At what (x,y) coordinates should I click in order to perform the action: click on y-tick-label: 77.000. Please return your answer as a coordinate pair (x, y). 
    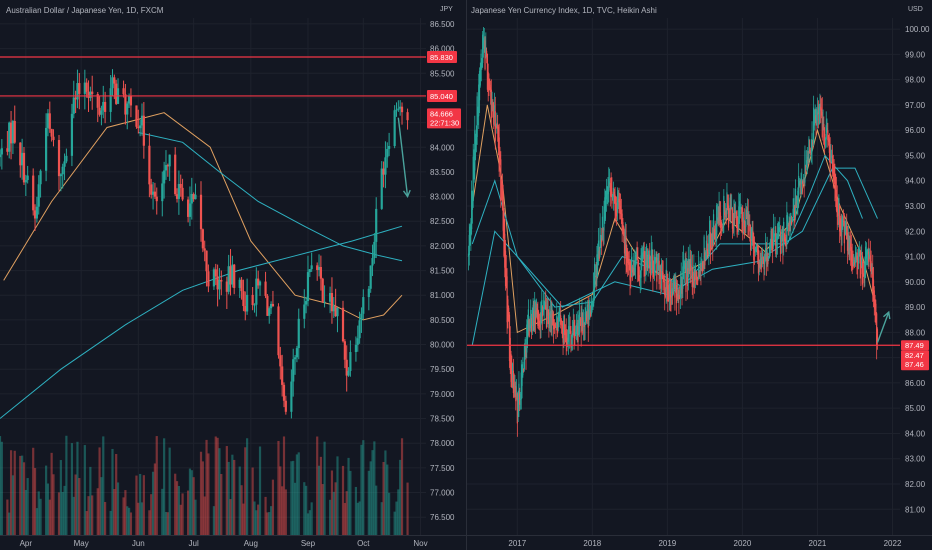
    Looking at the image, I should click on (442, 493).